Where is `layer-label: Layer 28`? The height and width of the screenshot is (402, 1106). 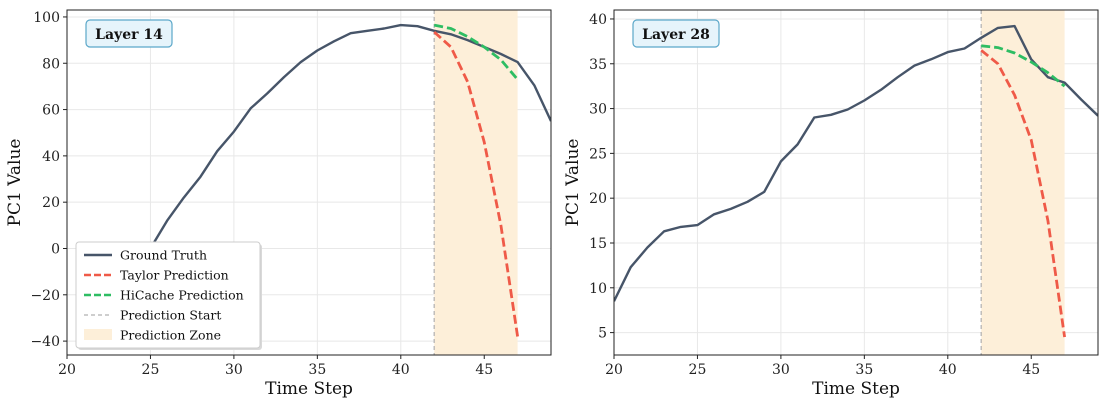 layer-label: Layer 28 is located at coordinates (676, 35).